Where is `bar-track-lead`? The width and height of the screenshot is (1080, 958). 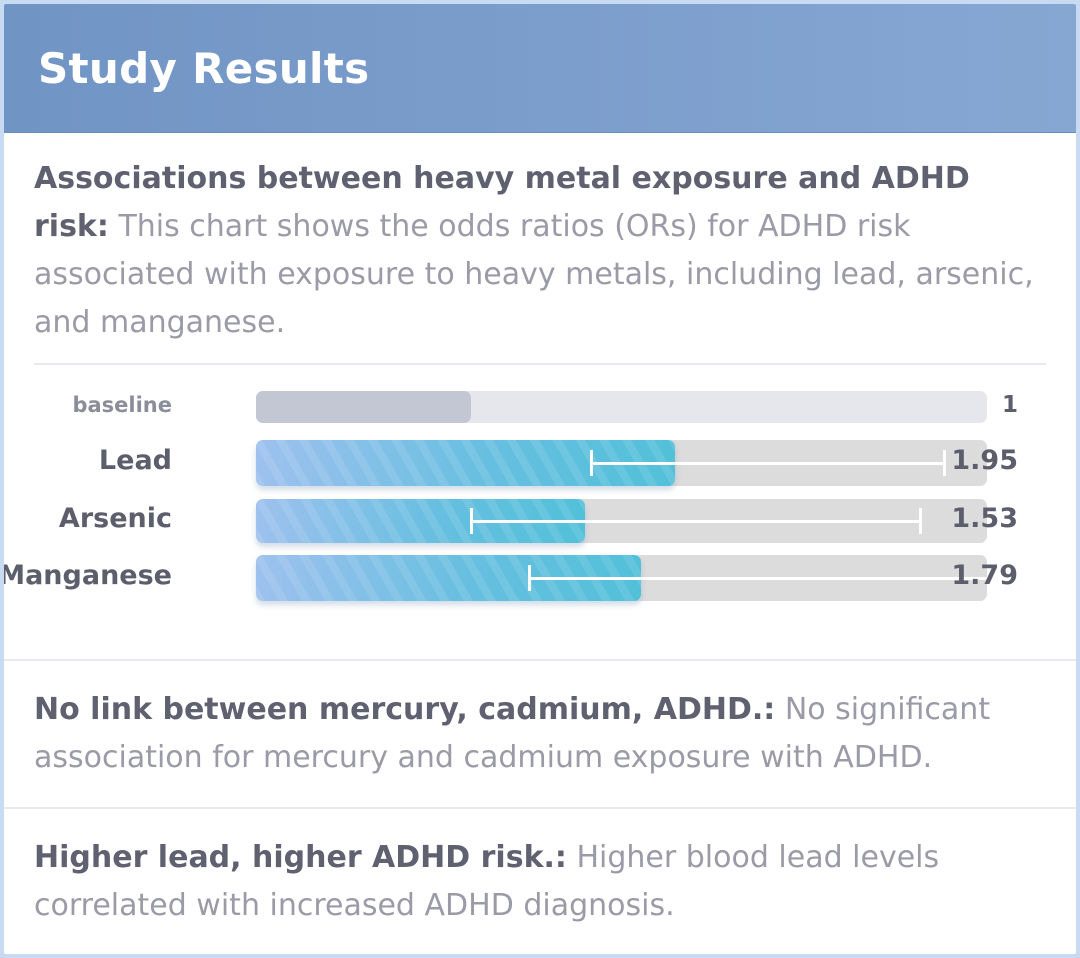
bar-track-lead is located at coordinates (621, 463).